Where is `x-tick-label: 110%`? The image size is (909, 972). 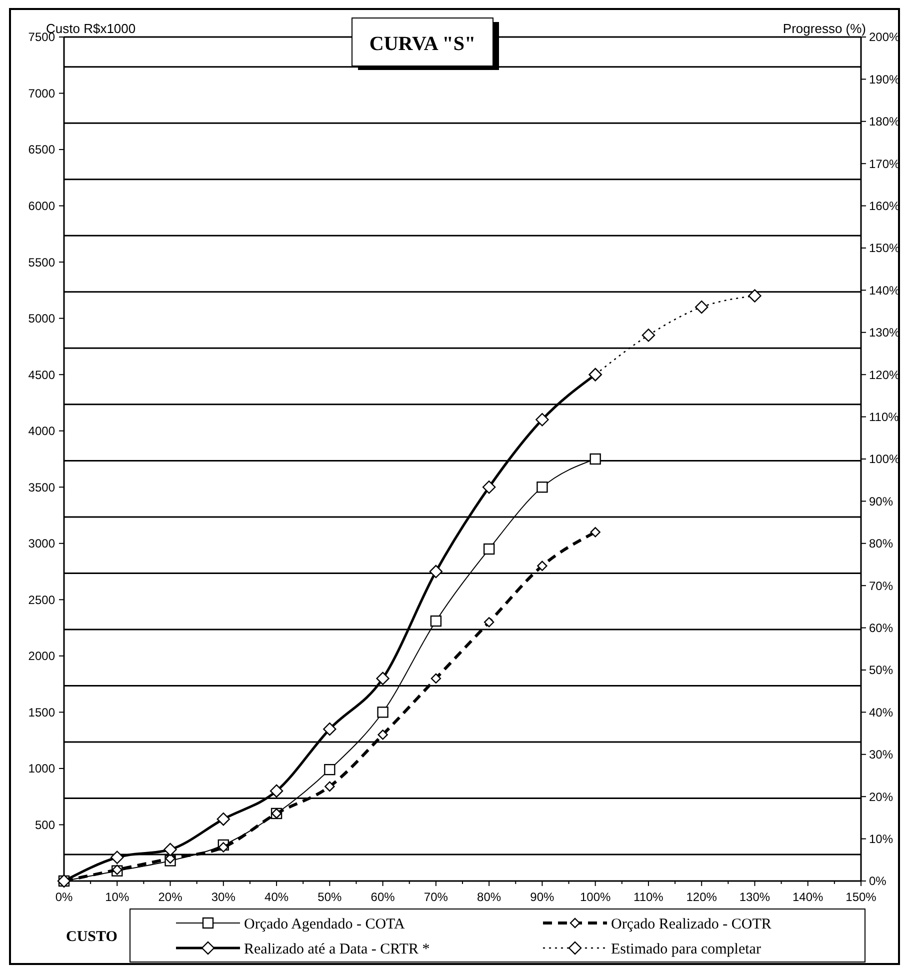
x-tick-label: 110% is located at coordinates (649, 897).